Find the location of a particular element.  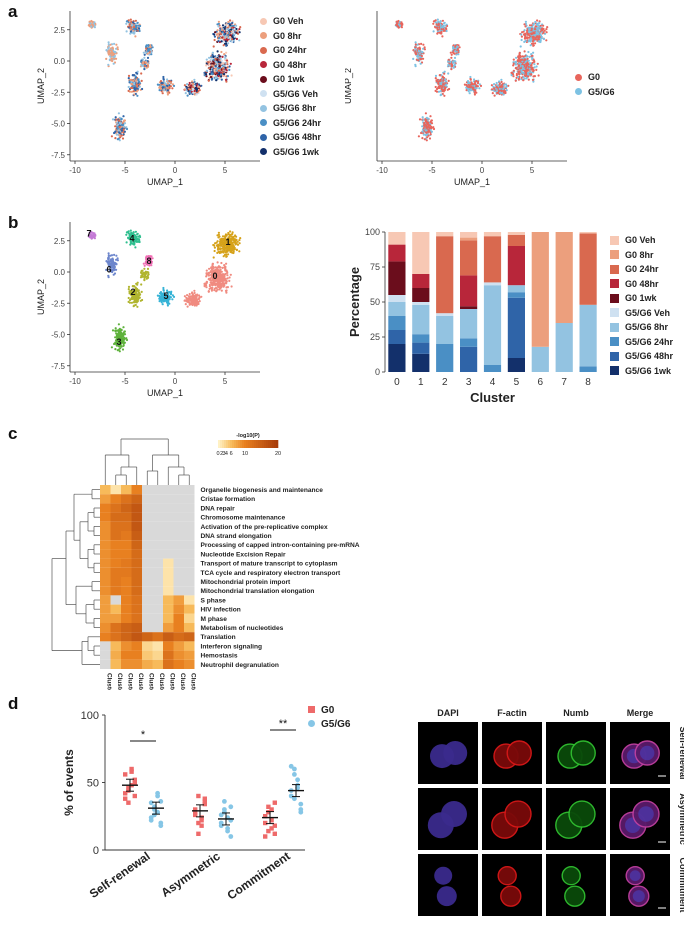

legend-entry: G0 24hr is located at coordinates (290, 50).